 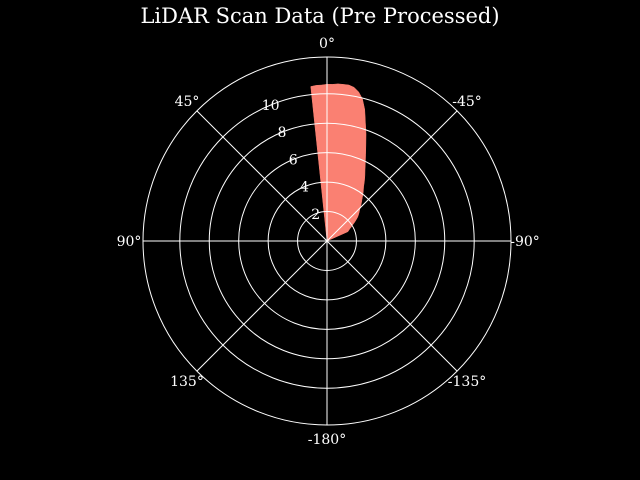 What do you see at coordinates (467, 382) in the screenshot?
I see `angle-tick-label: -135°` at bounding box center [467, 382].